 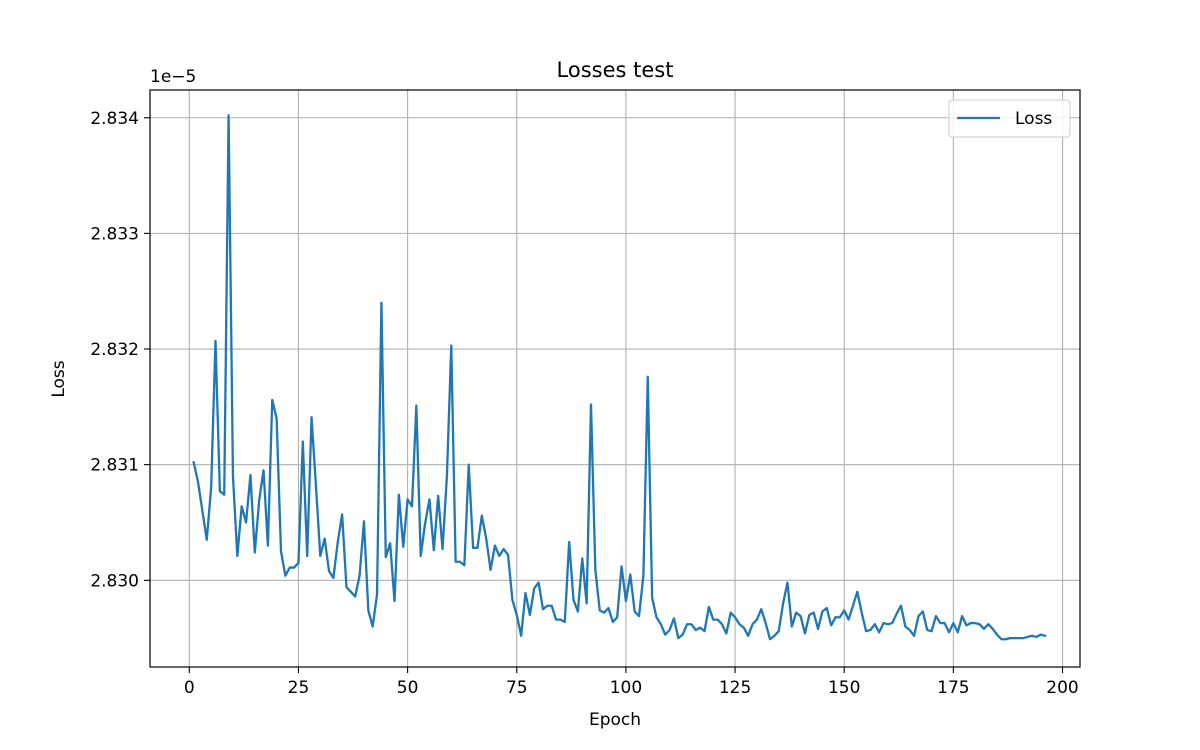 What do you see at coordinates (114, 466) in the screenshot?
I see `y-tick-label: 2.831` at bounding box center [114, 466].